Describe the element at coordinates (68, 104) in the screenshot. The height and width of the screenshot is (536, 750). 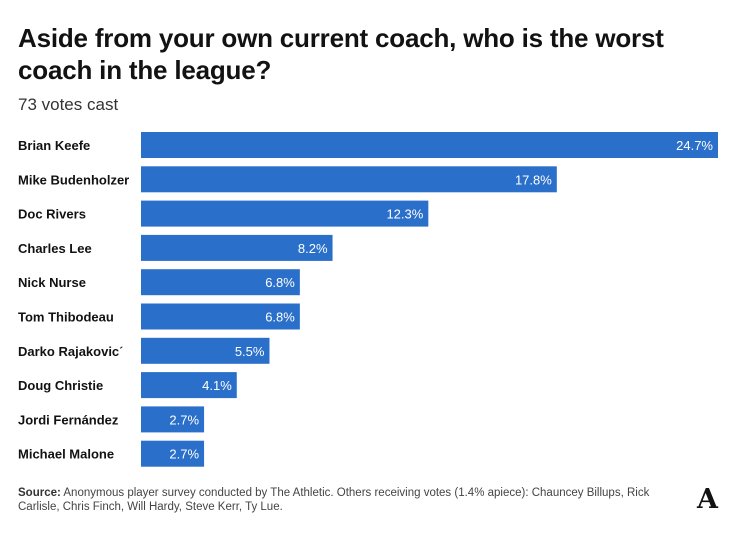
I see `chart-subtitle: 73 votes cast` at that location.